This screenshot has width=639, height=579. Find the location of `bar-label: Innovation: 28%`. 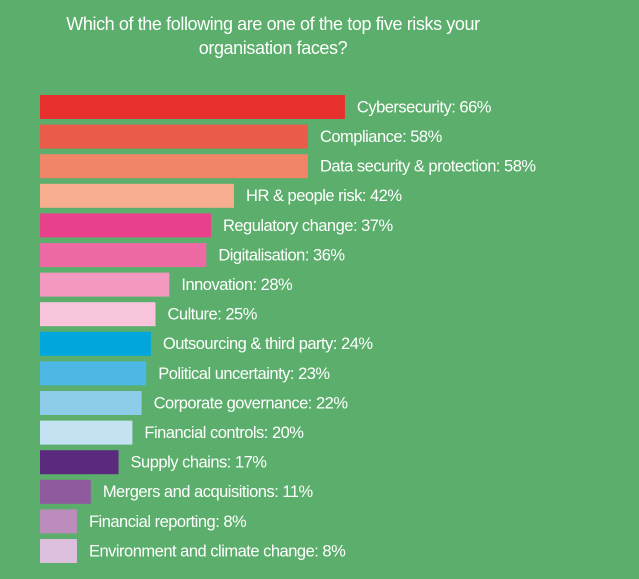

bar-label: Innovation: 28% is located at coordinates (237, 285).